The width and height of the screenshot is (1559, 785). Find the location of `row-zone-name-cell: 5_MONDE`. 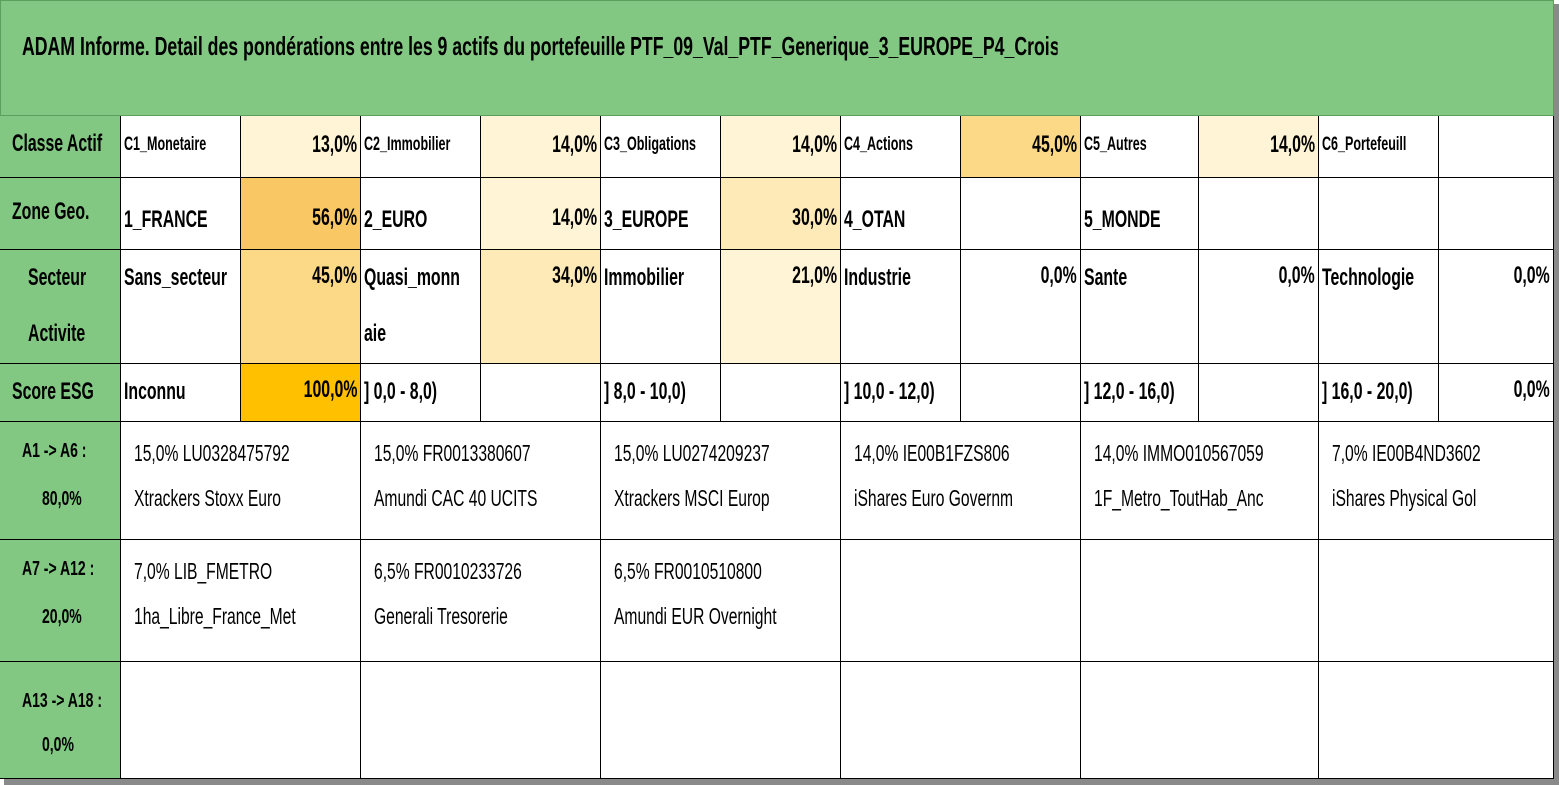

row-zone-name-cell: 5_MONDE is located at coordinates (1140, 214).